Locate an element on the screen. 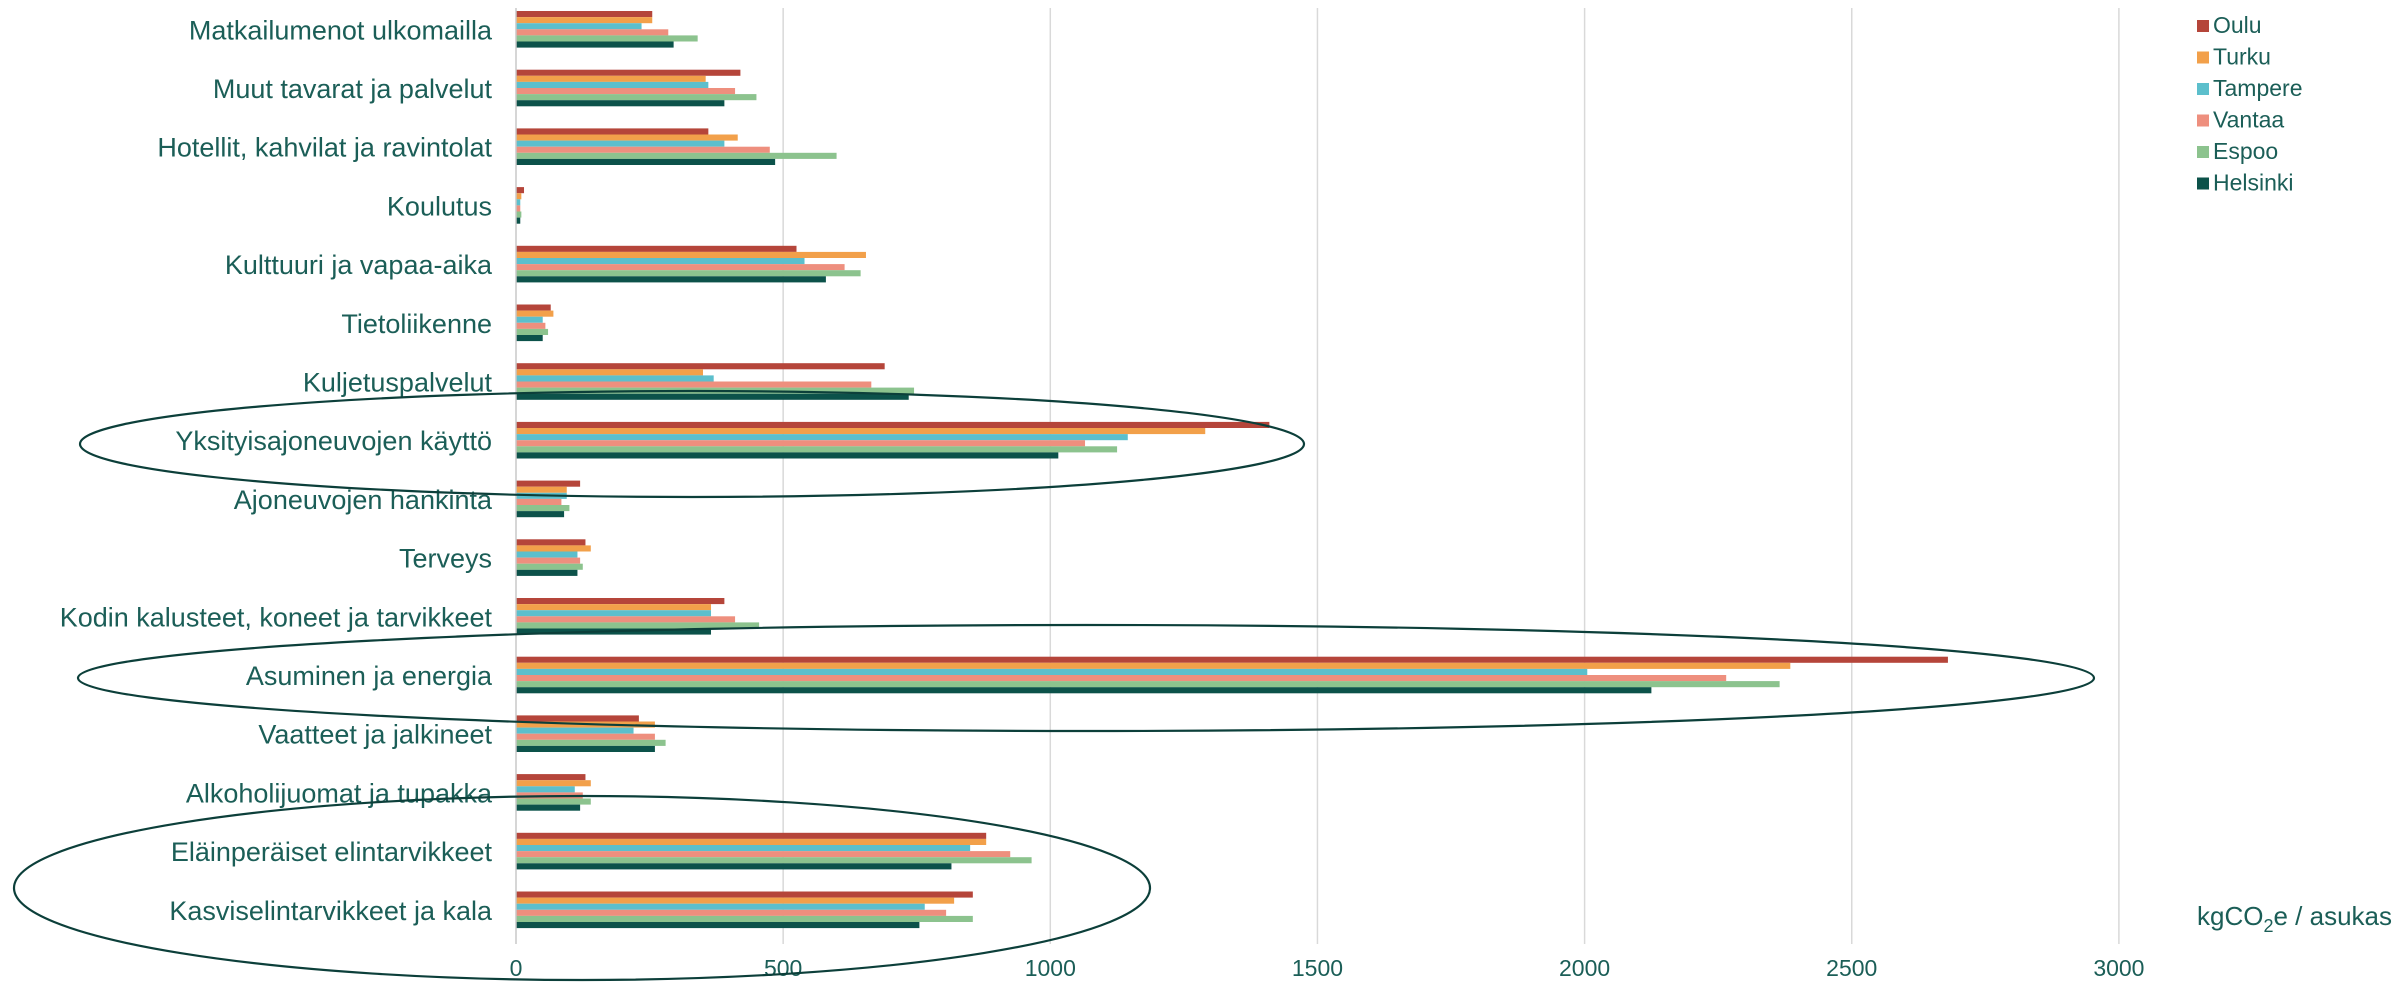 The image size is (2407, 984). category-label-9: Terveys is located at coordinates (445, 559).